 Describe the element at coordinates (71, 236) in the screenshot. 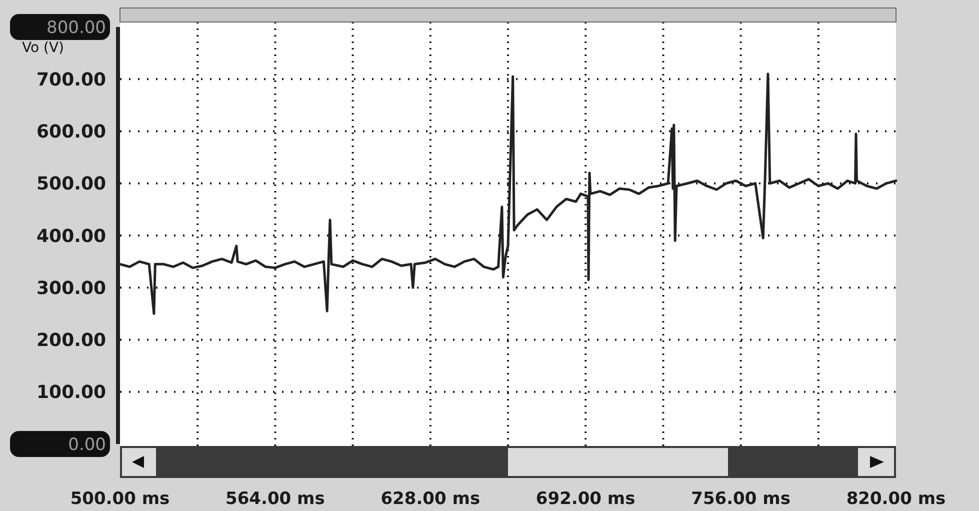

I see `y-tick-label: 400.00` at that location.